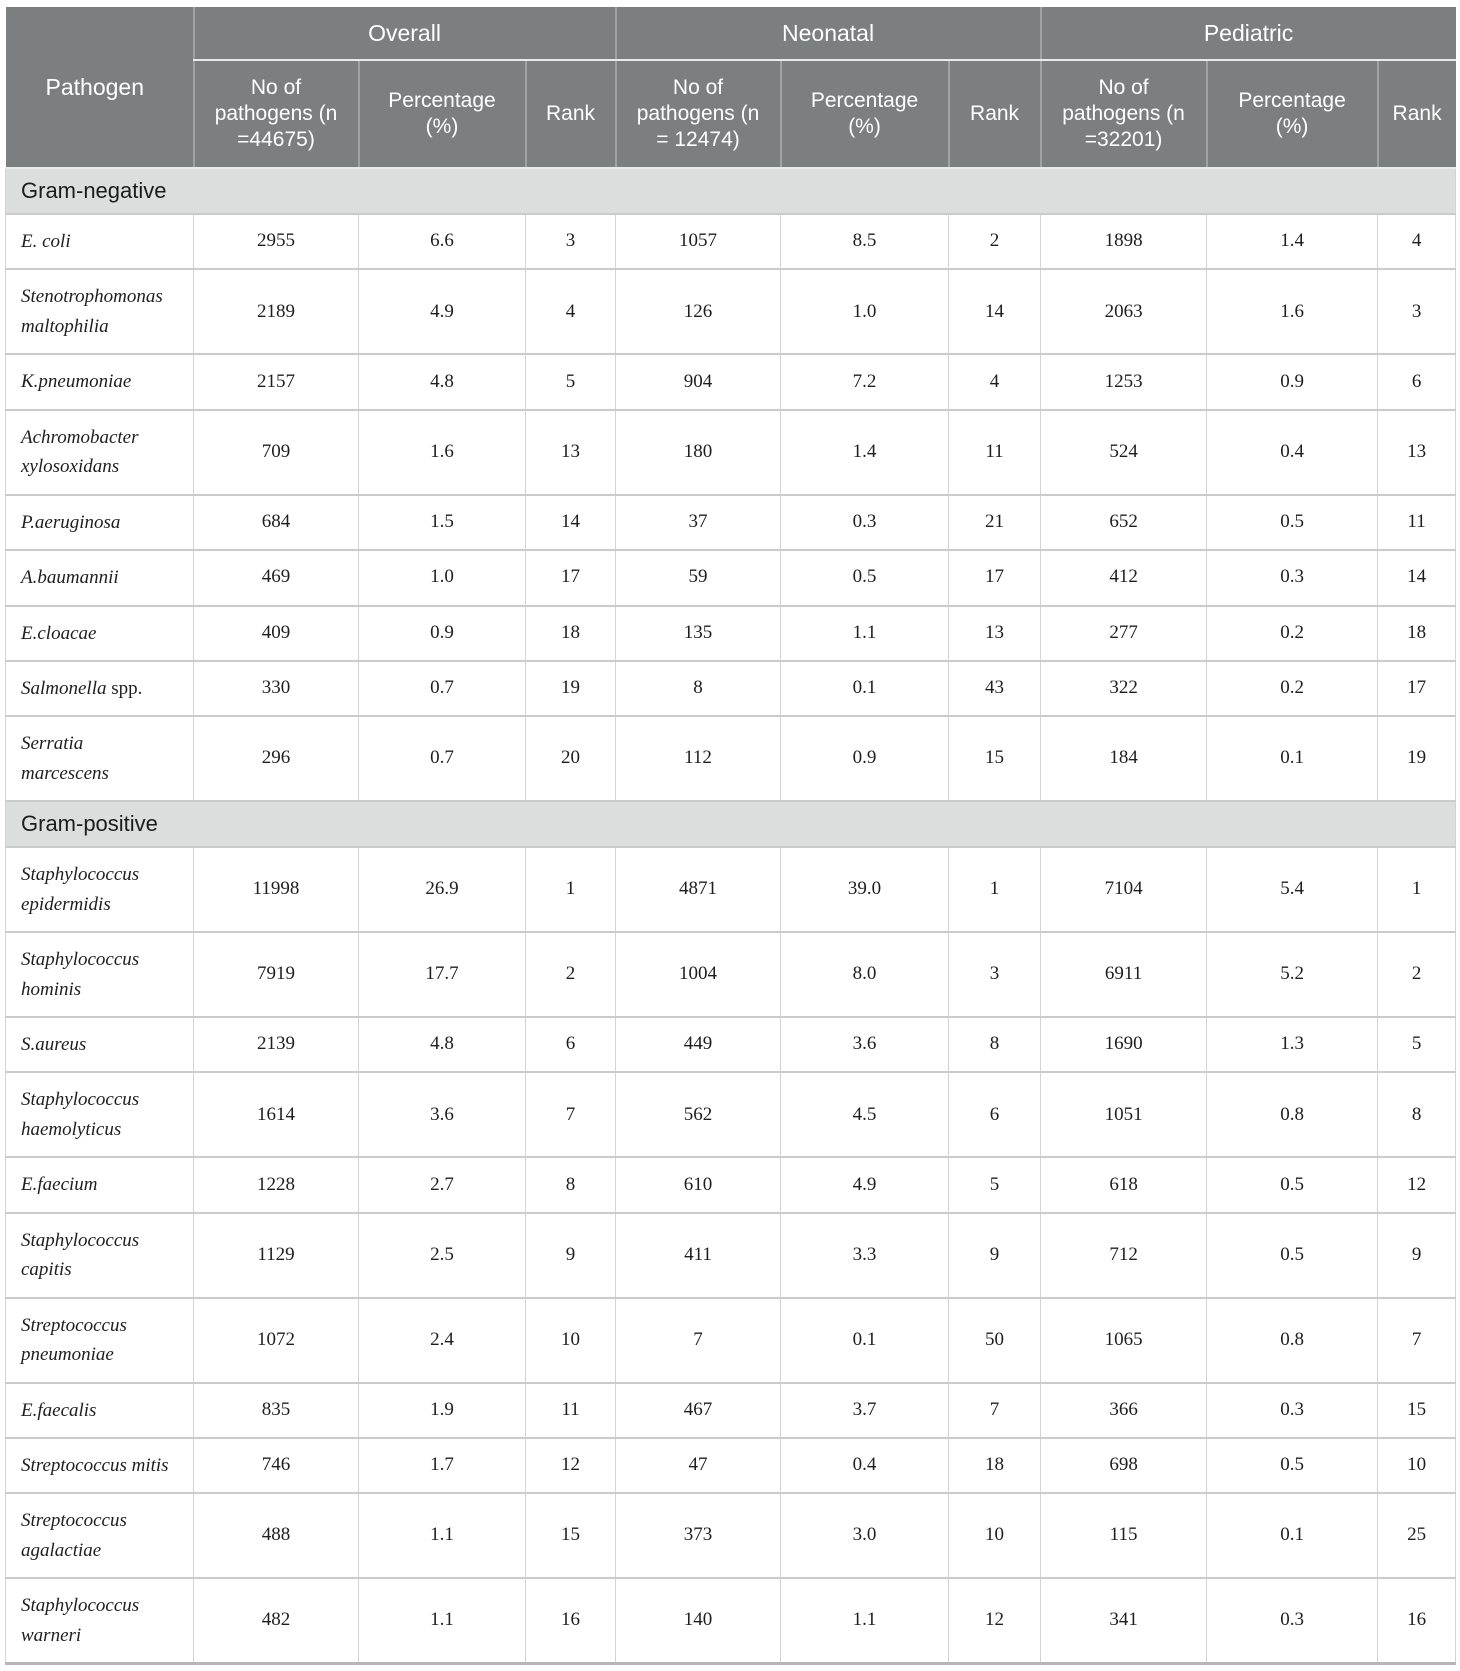 The image size is (1460, 1671). I want to click on pathogen-name-cell: Staphylococcus epidermidis, so click(99, 890).